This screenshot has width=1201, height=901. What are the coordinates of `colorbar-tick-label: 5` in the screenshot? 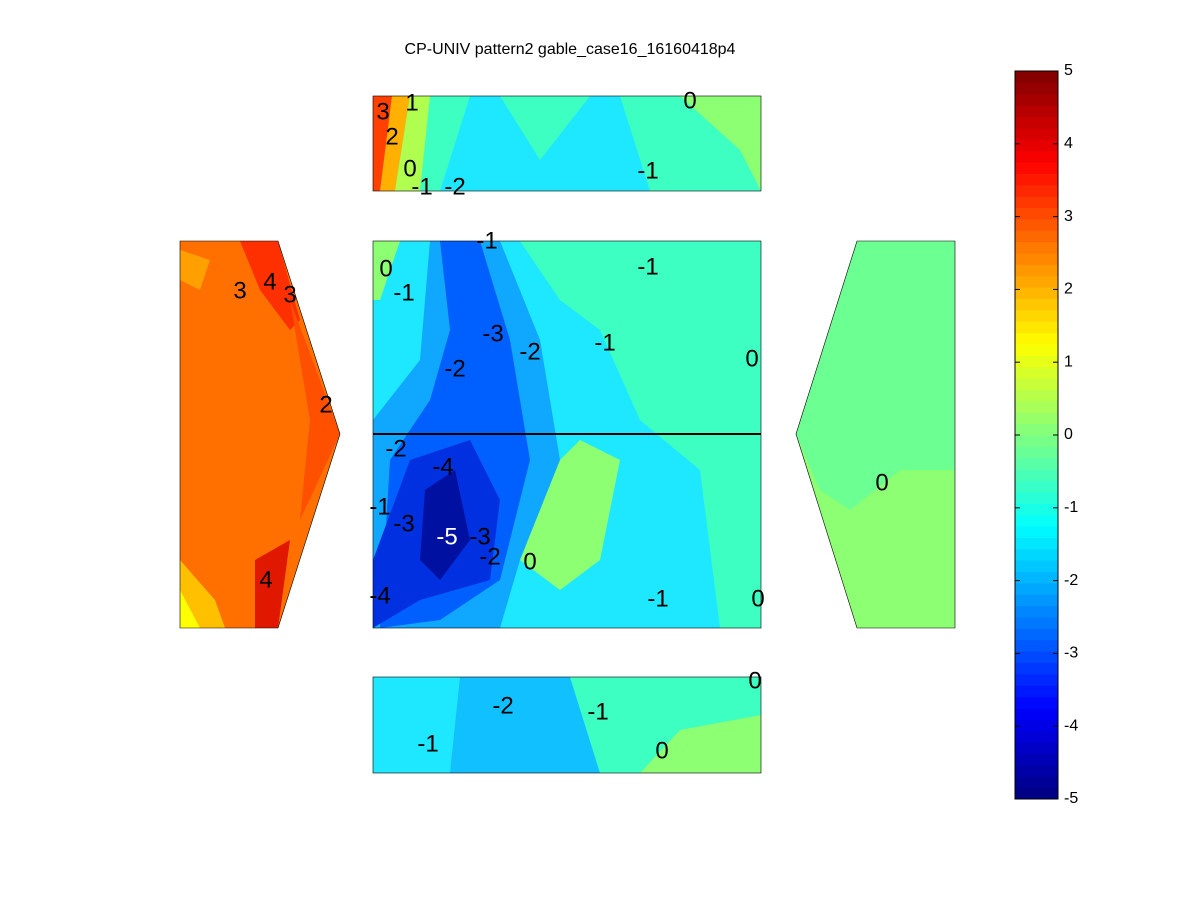 It's located at (1068, 70).